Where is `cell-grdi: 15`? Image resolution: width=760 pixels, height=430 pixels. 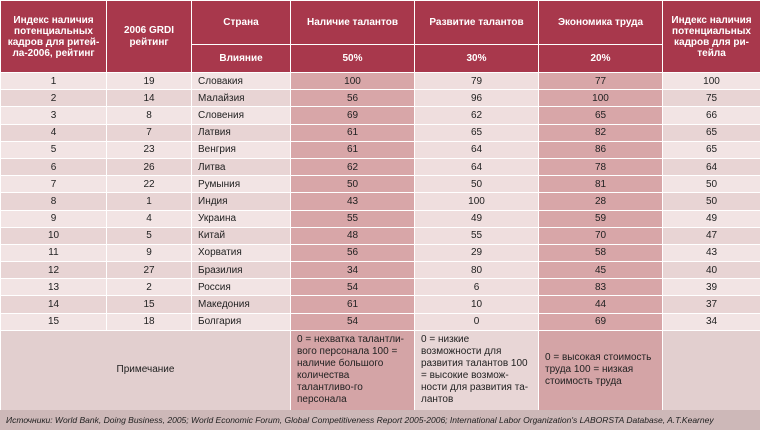 cell-grdi: 15 is located at coordinates (149, 304).